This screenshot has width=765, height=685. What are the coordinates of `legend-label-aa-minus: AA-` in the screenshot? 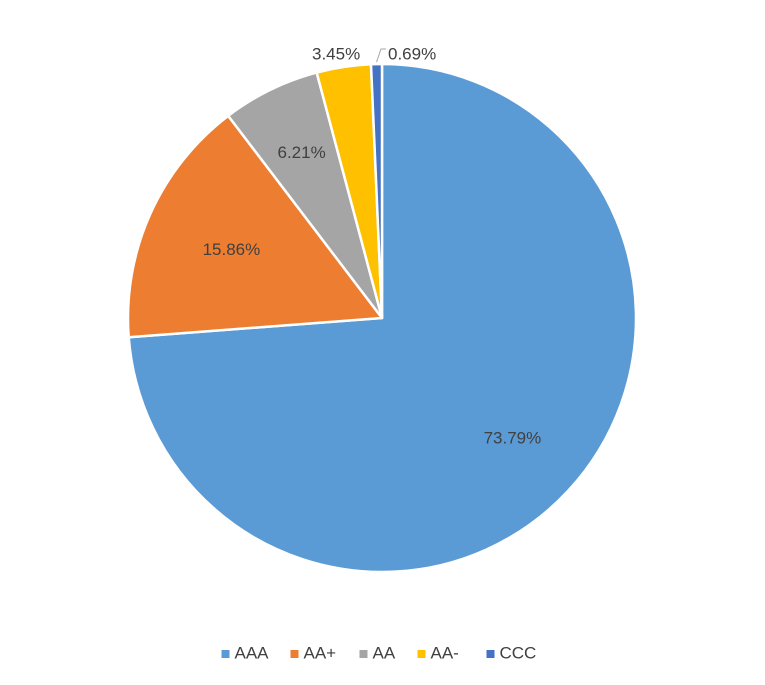 It's located at (445, 652).